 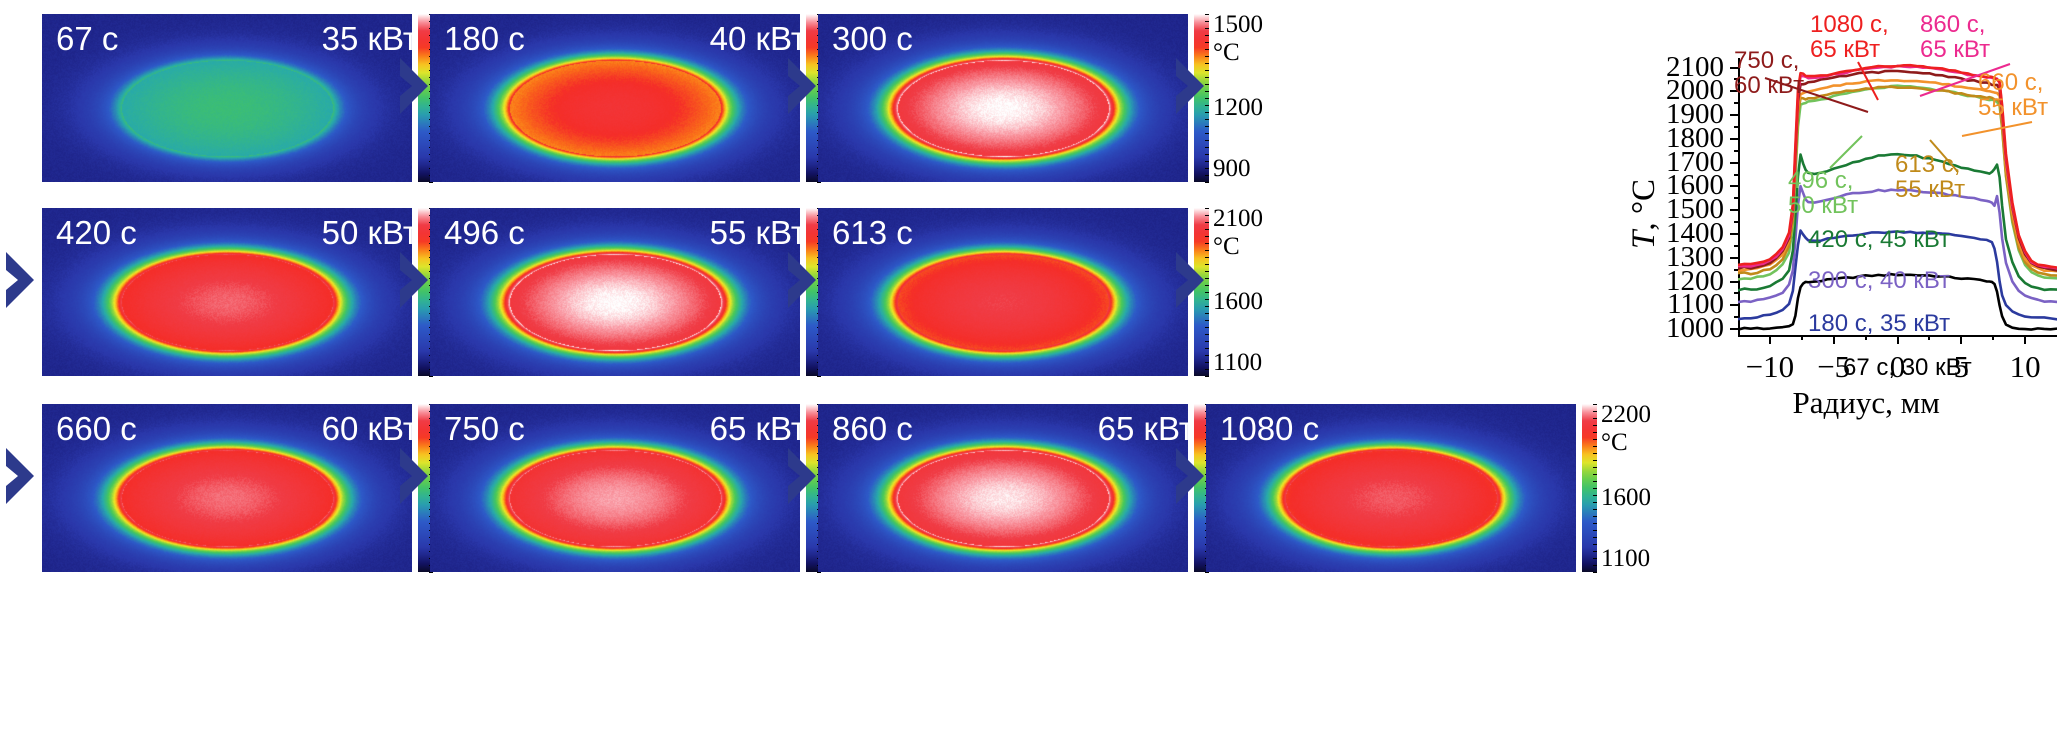 What do you see at coordinates (1823, 193) in the screenshot?
I see `chart-series-annotation: 496 c, 50 кВт` at bounding box center [1823, 193].